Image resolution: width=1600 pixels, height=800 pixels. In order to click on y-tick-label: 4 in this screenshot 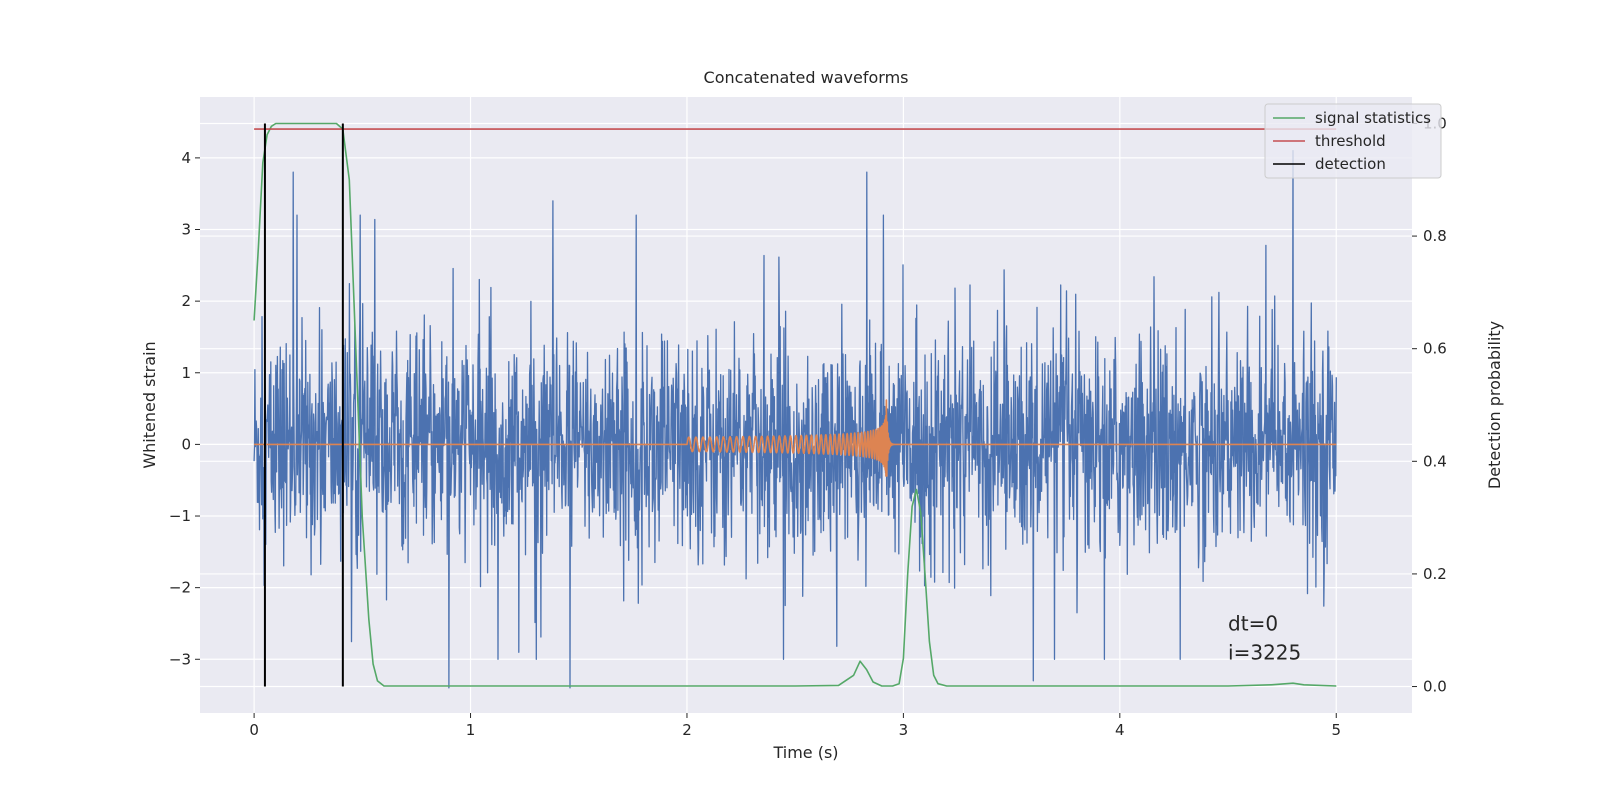, I will do `click(186, 158)`.